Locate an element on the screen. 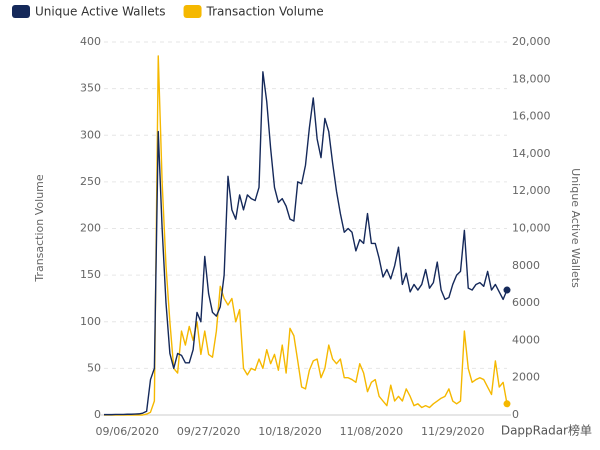 This screenshot has width=600, height=450. x-tick-label: 09/27/2020 is located at coordinates (208, 431).